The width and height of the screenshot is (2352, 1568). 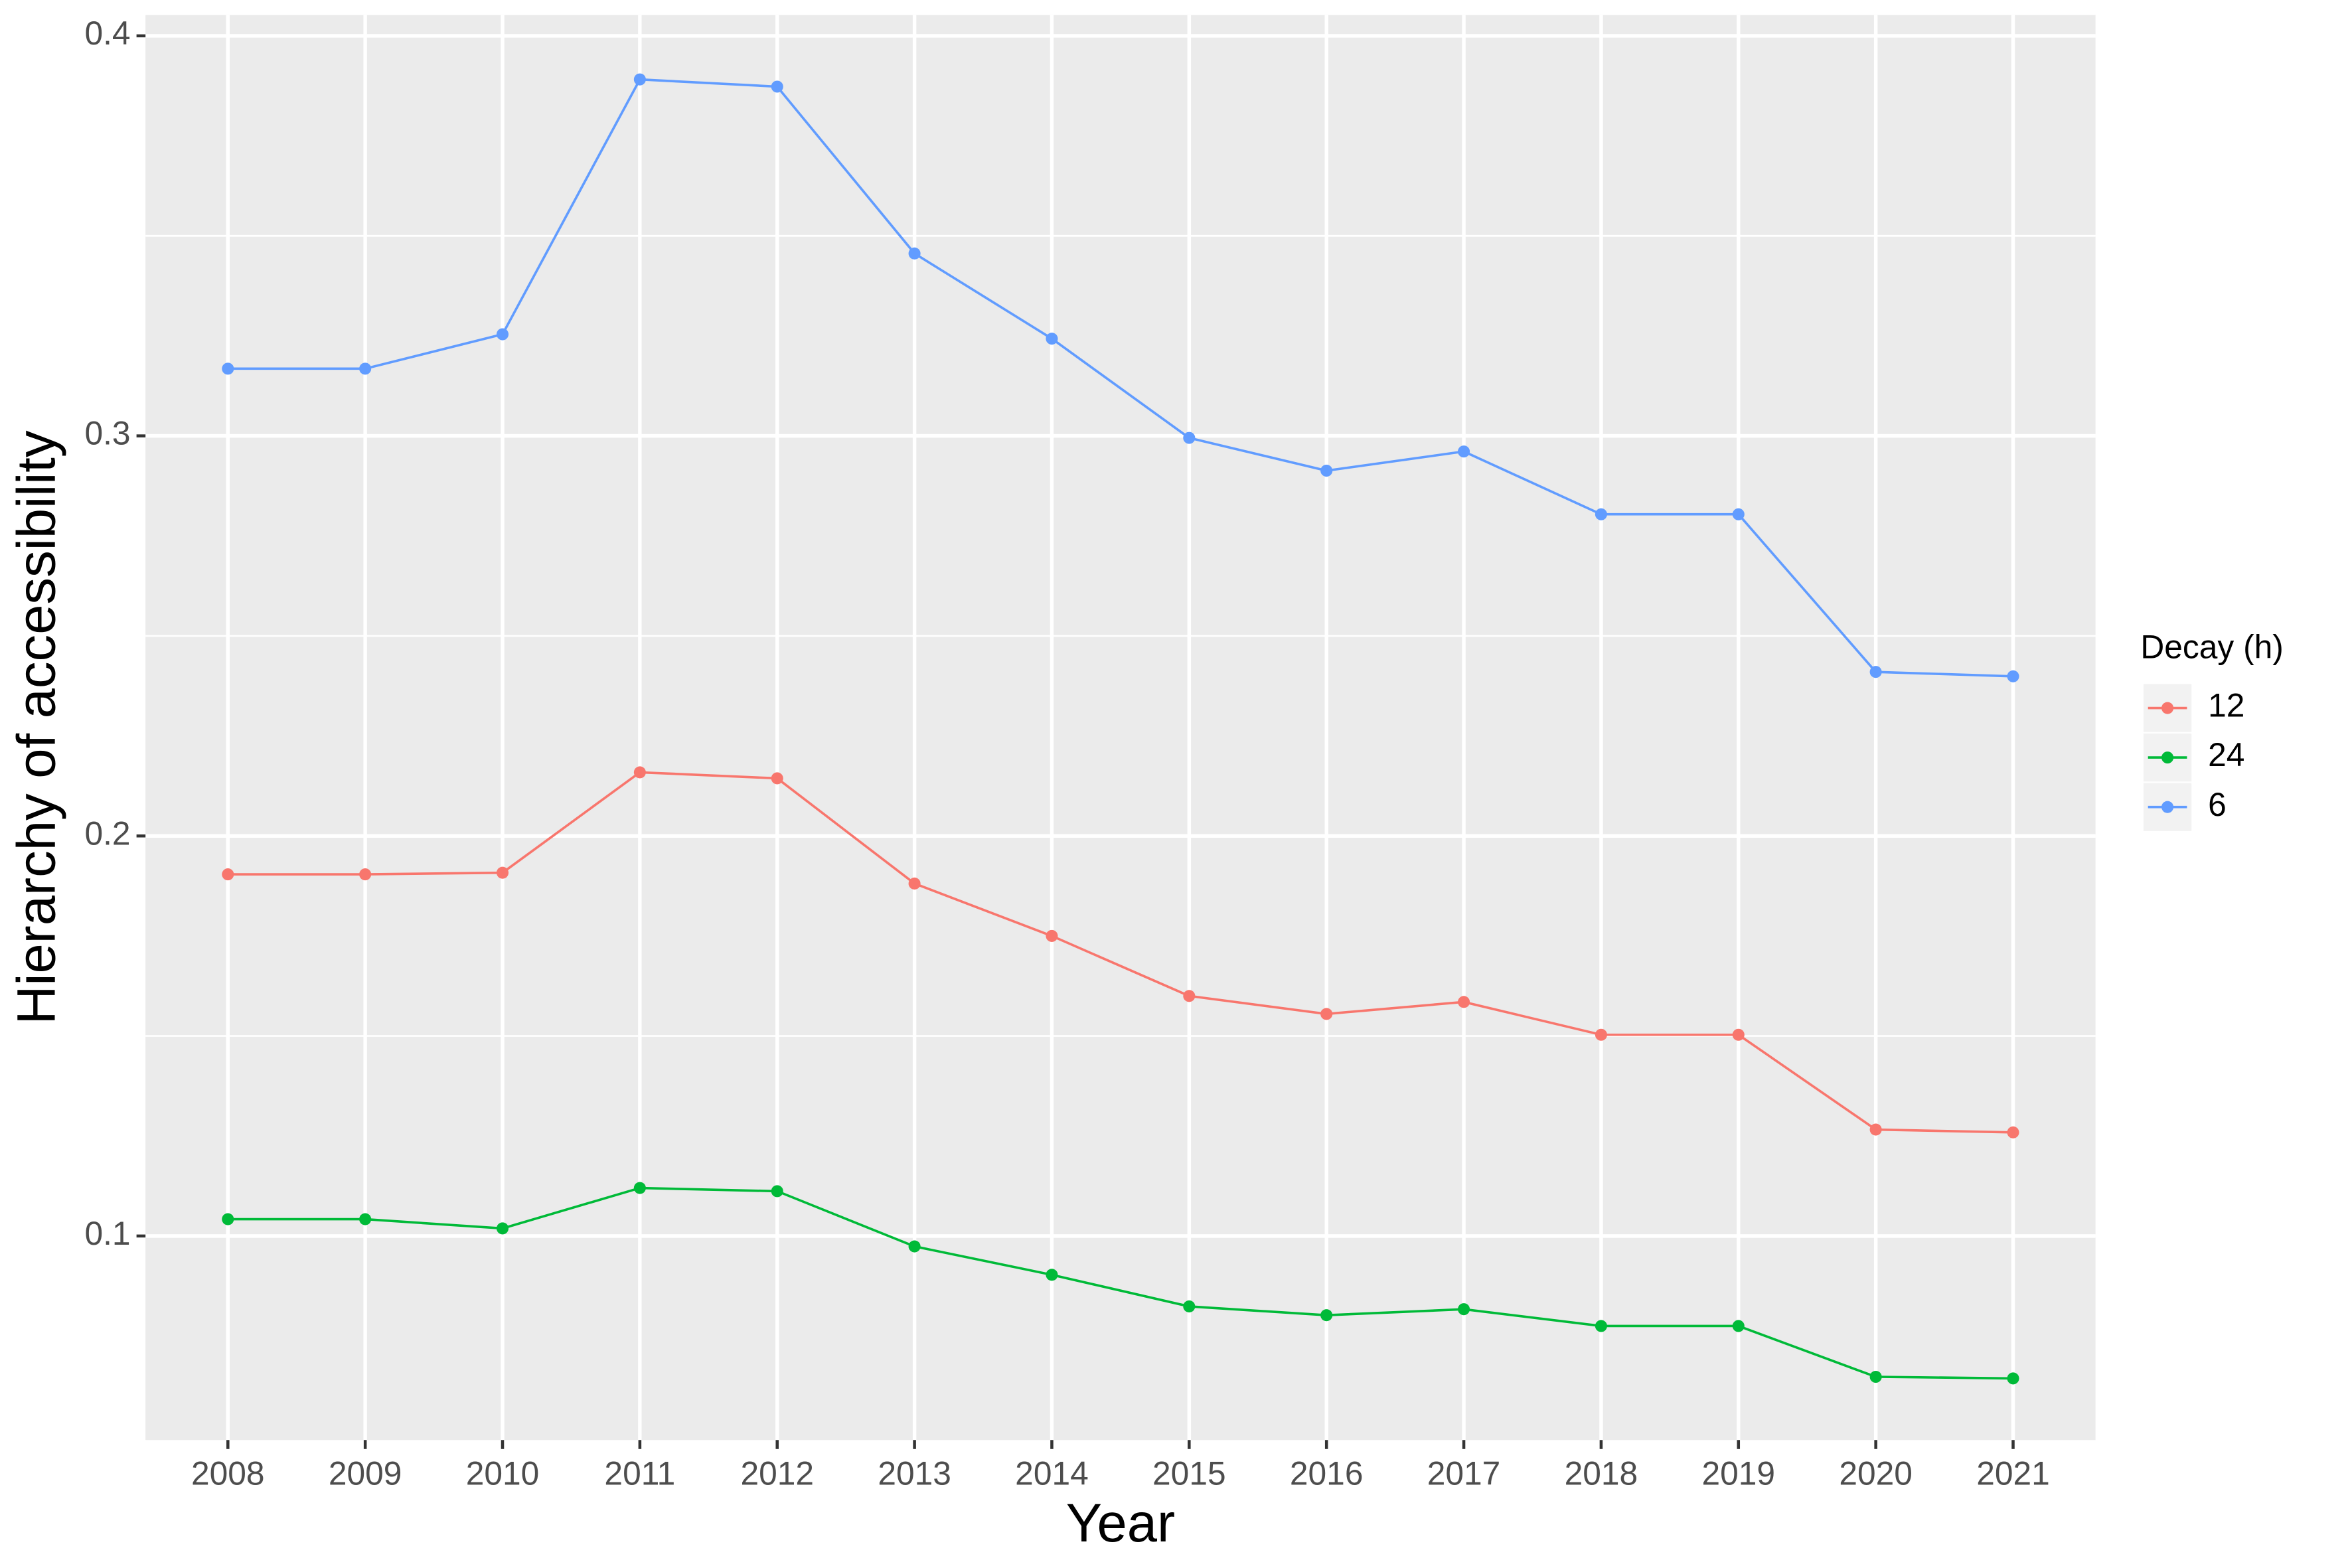 What do you see at coordinates (503, 1474) in the screenshot?
I see `x-tick-label: 2010` at bounding box center [503, 1474].